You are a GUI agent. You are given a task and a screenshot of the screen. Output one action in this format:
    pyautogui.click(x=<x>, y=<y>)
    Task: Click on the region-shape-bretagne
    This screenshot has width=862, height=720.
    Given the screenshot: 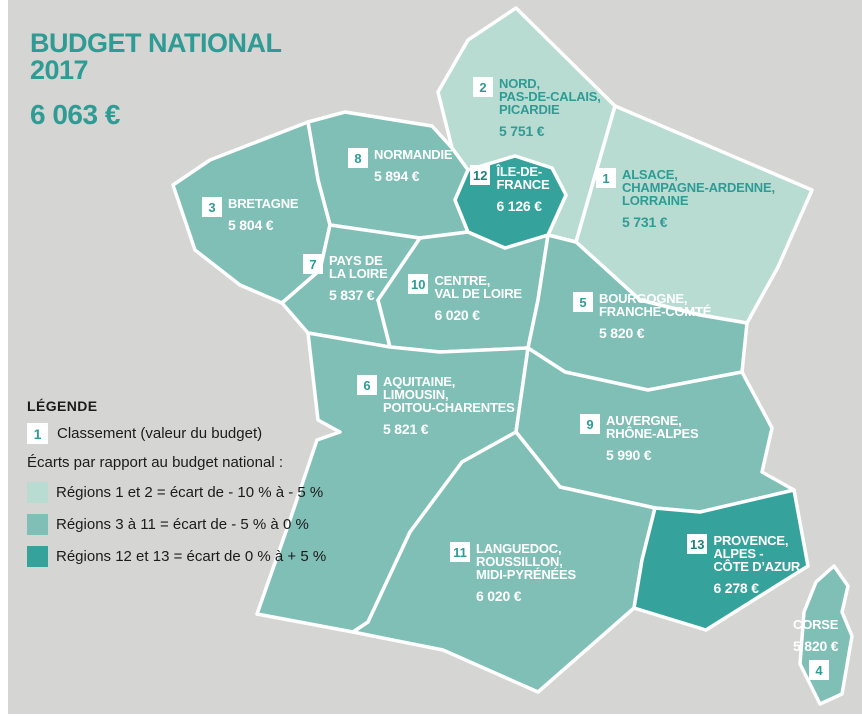 What is the action you would take?
    pyautogui.click(x=251, y=212)
    